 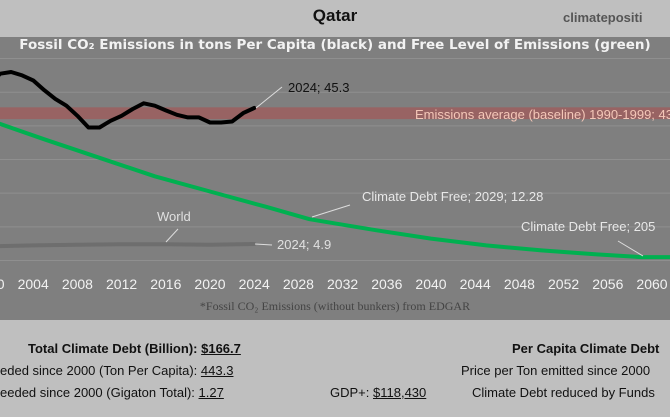 I want to click on x-tick-label: 2012, so click(x=121, y=284).